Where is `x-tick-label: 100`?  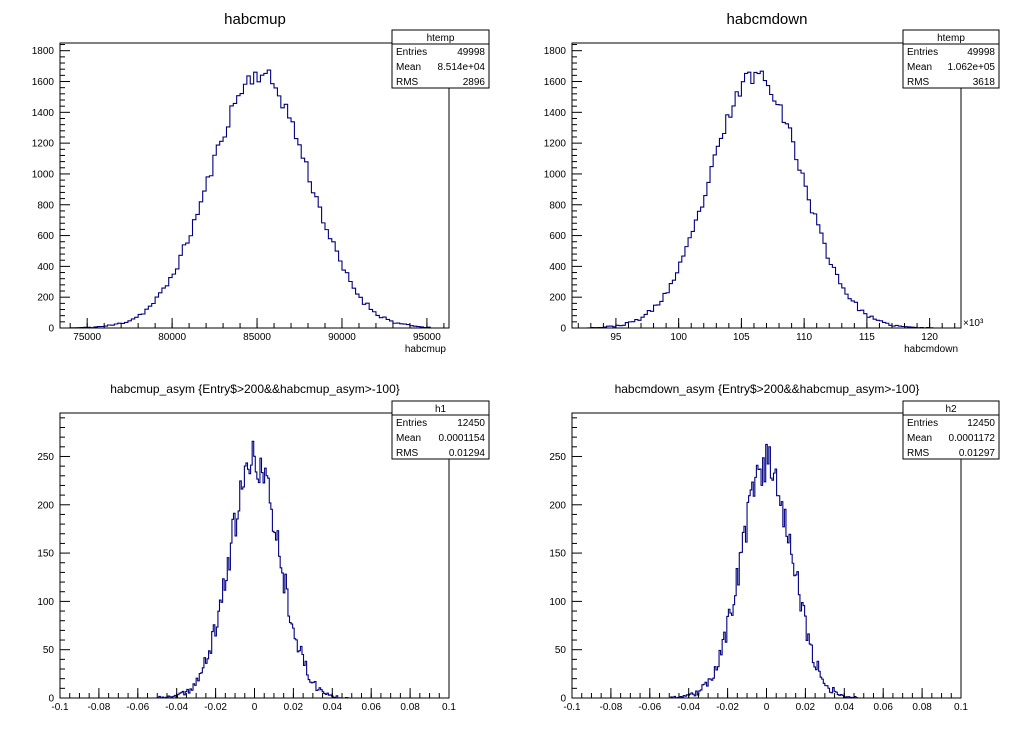
x-tick-label: 100 is located at coordinates (678, 337).